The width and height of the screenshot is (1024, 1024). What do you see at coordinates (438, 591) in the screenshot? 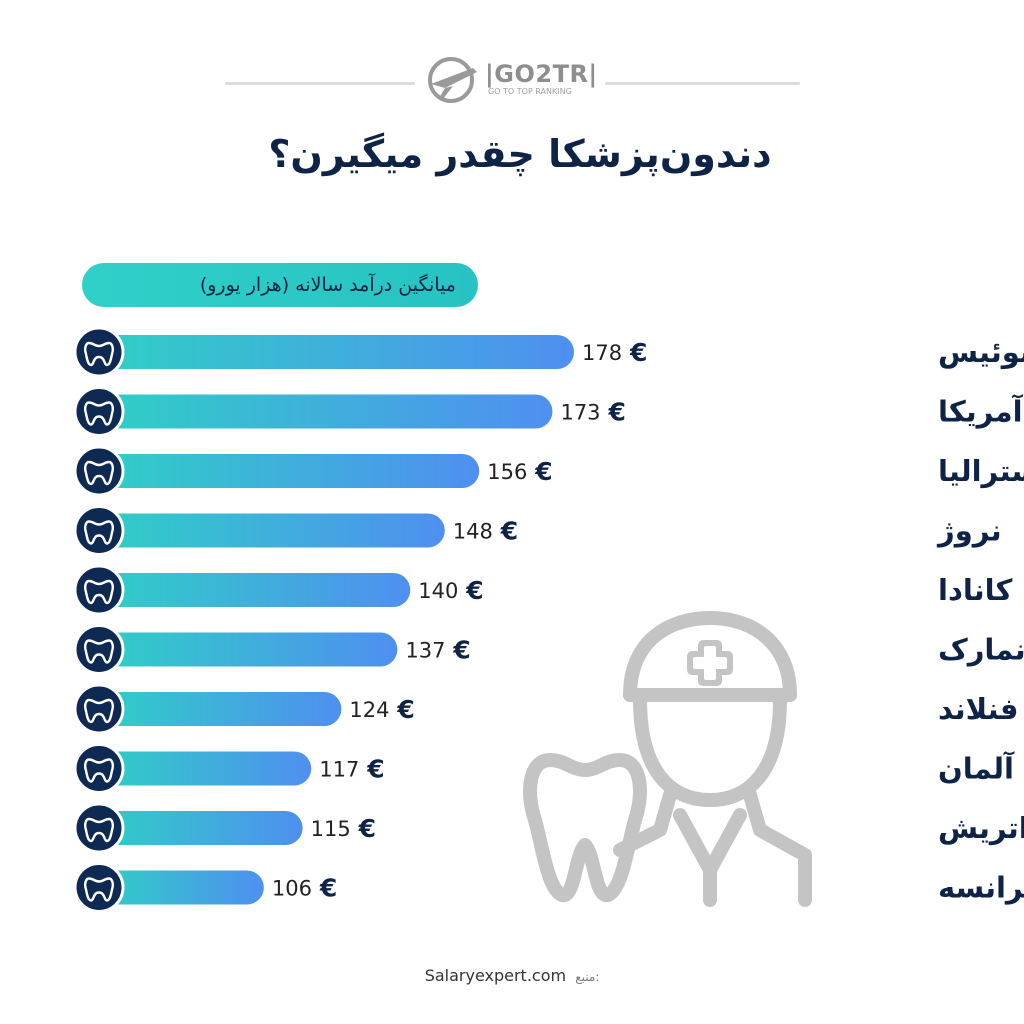
I see `value-label-5: 140` at bounding box center [438, 591].